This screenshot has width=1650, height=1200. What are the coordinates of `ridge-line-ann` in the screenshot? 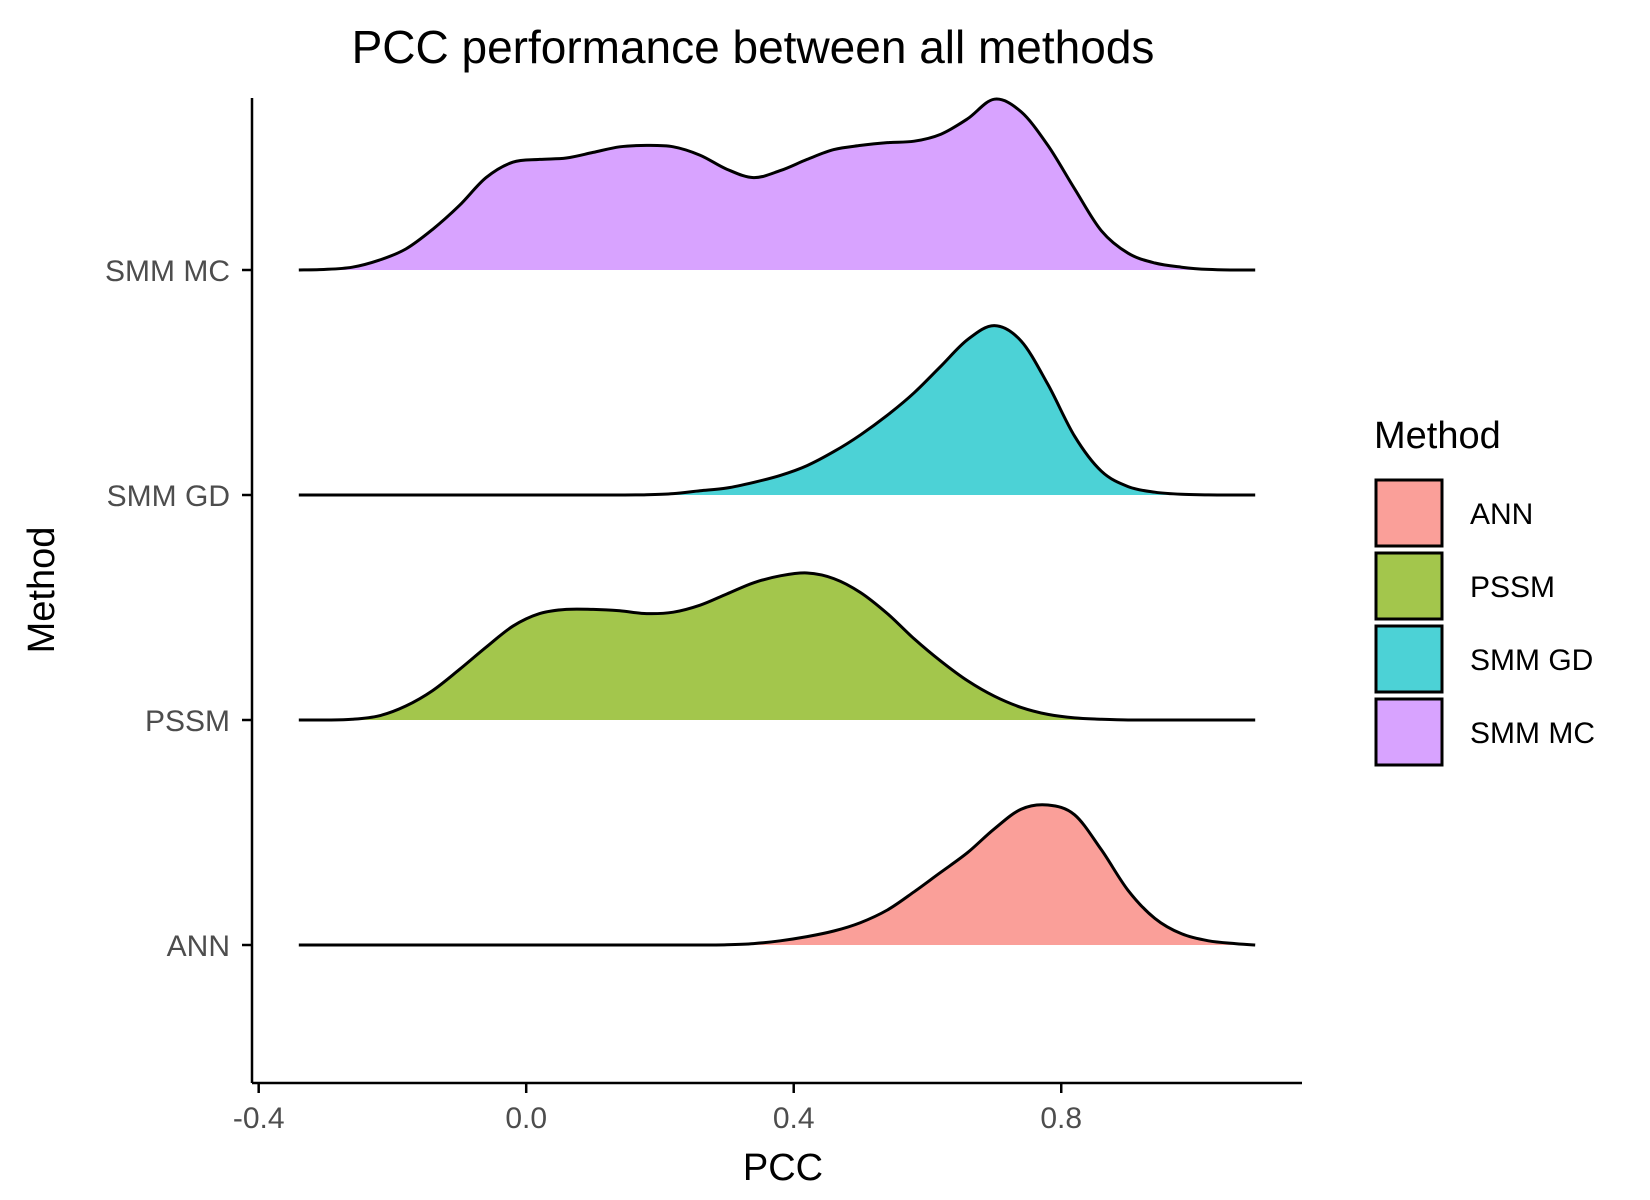 It's located at (777, 875).